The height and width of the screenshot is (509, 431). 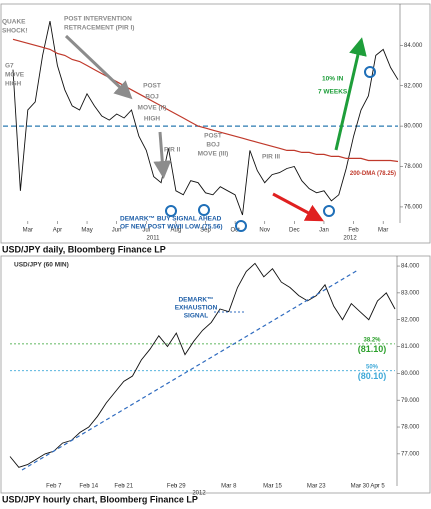 What do you see at coordinates (372, 367) in the screenshot?
I see `fib-label: 50%` at bounding box center [372, 367].